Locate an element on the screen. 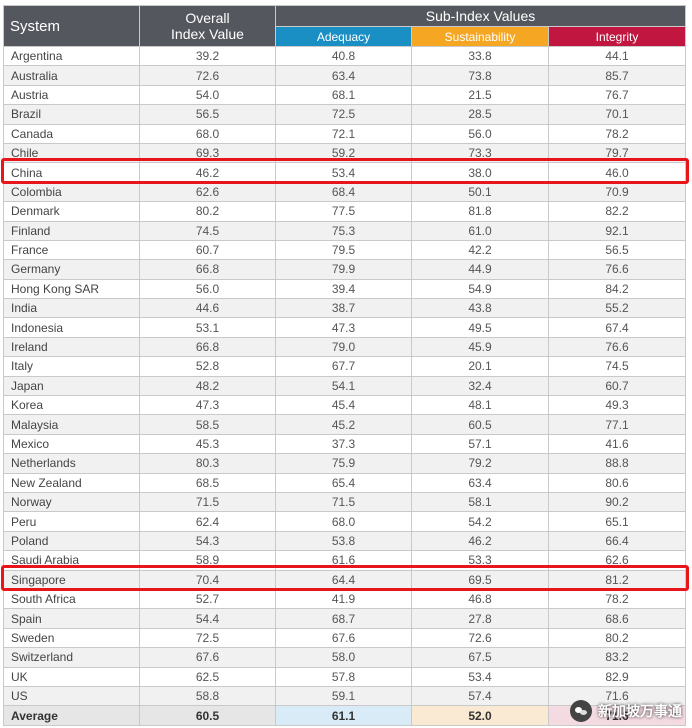  sustainability-cell: 73.8 is located at coordinates (480, 75).